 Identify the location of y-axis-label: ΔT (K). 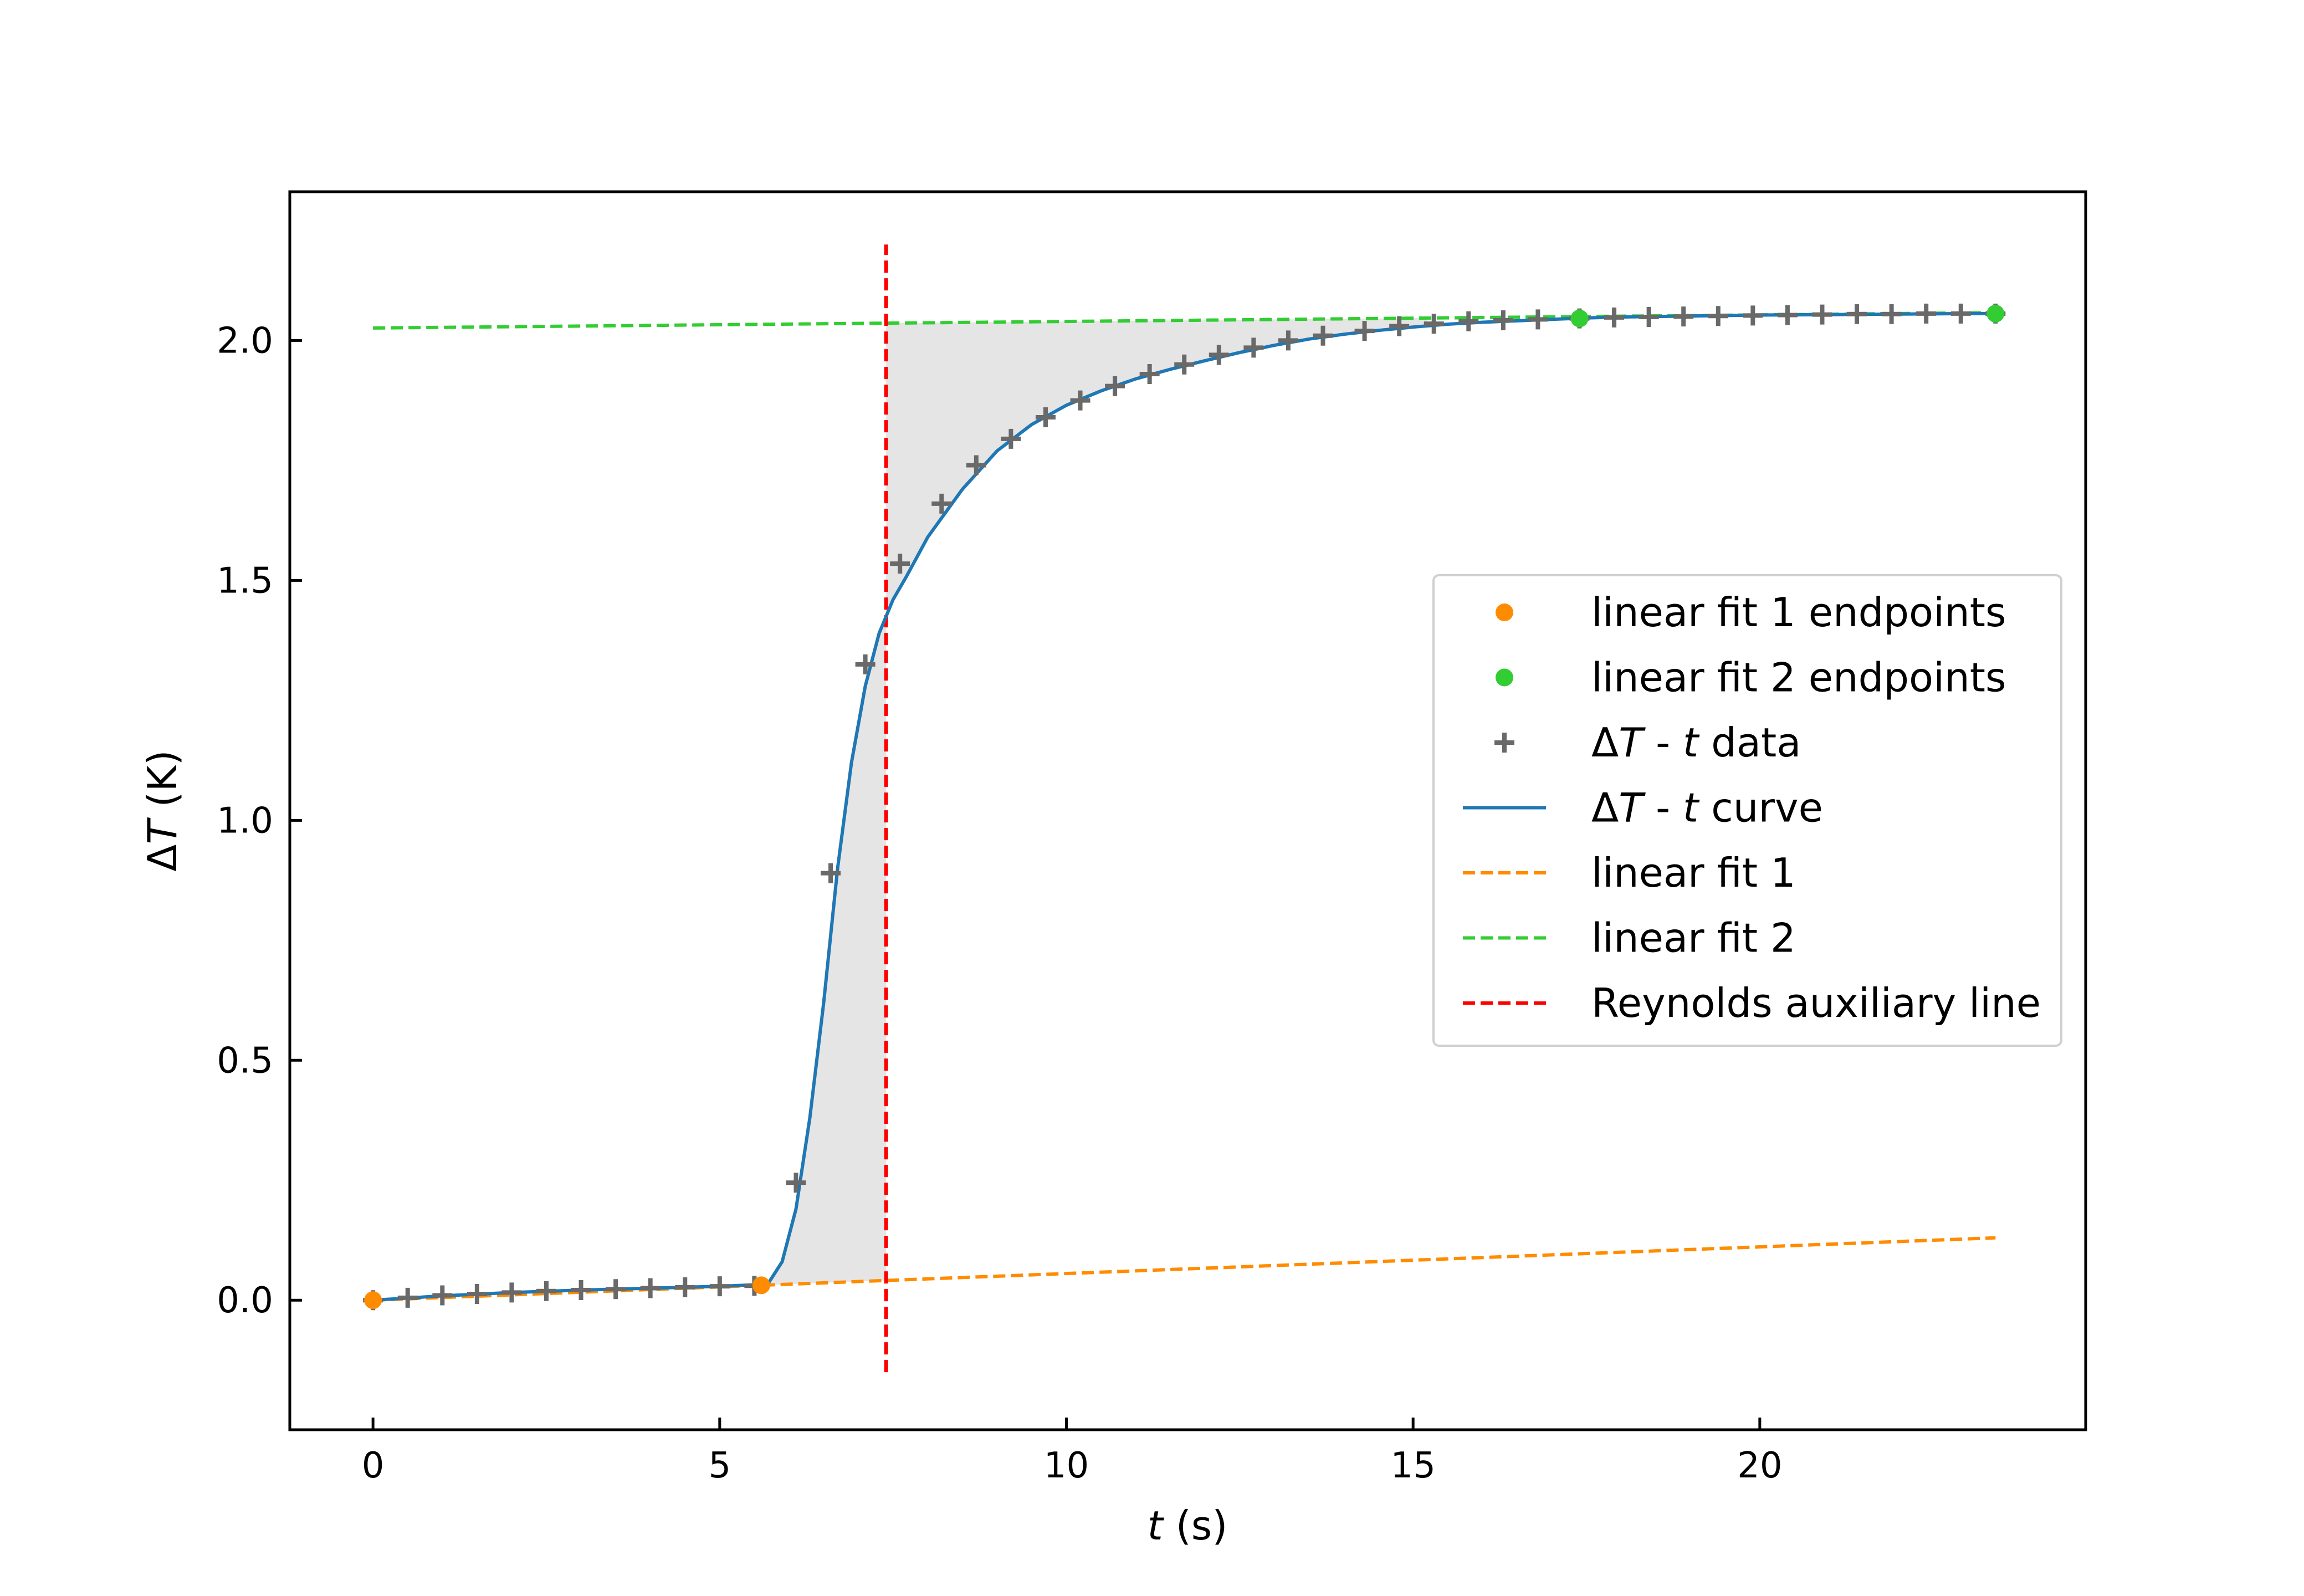
(162, 811).